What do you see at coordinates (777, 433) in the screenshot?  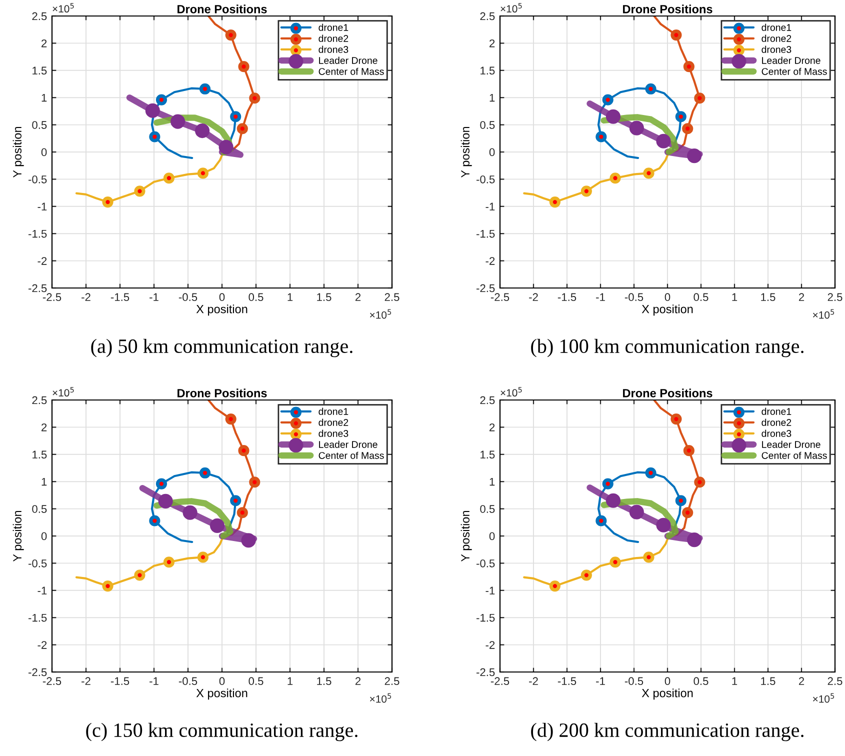 I see `legend-label: drone3` at bounding box center [777, 433].